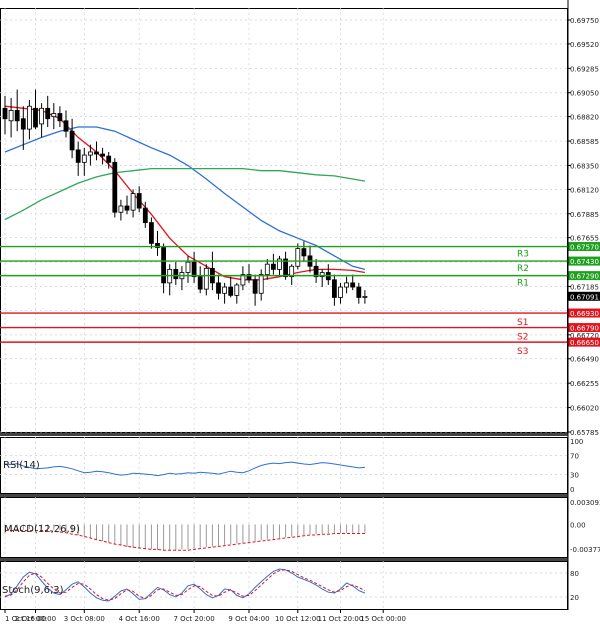  I want to click on ma-mid-line, so click(185, 198).